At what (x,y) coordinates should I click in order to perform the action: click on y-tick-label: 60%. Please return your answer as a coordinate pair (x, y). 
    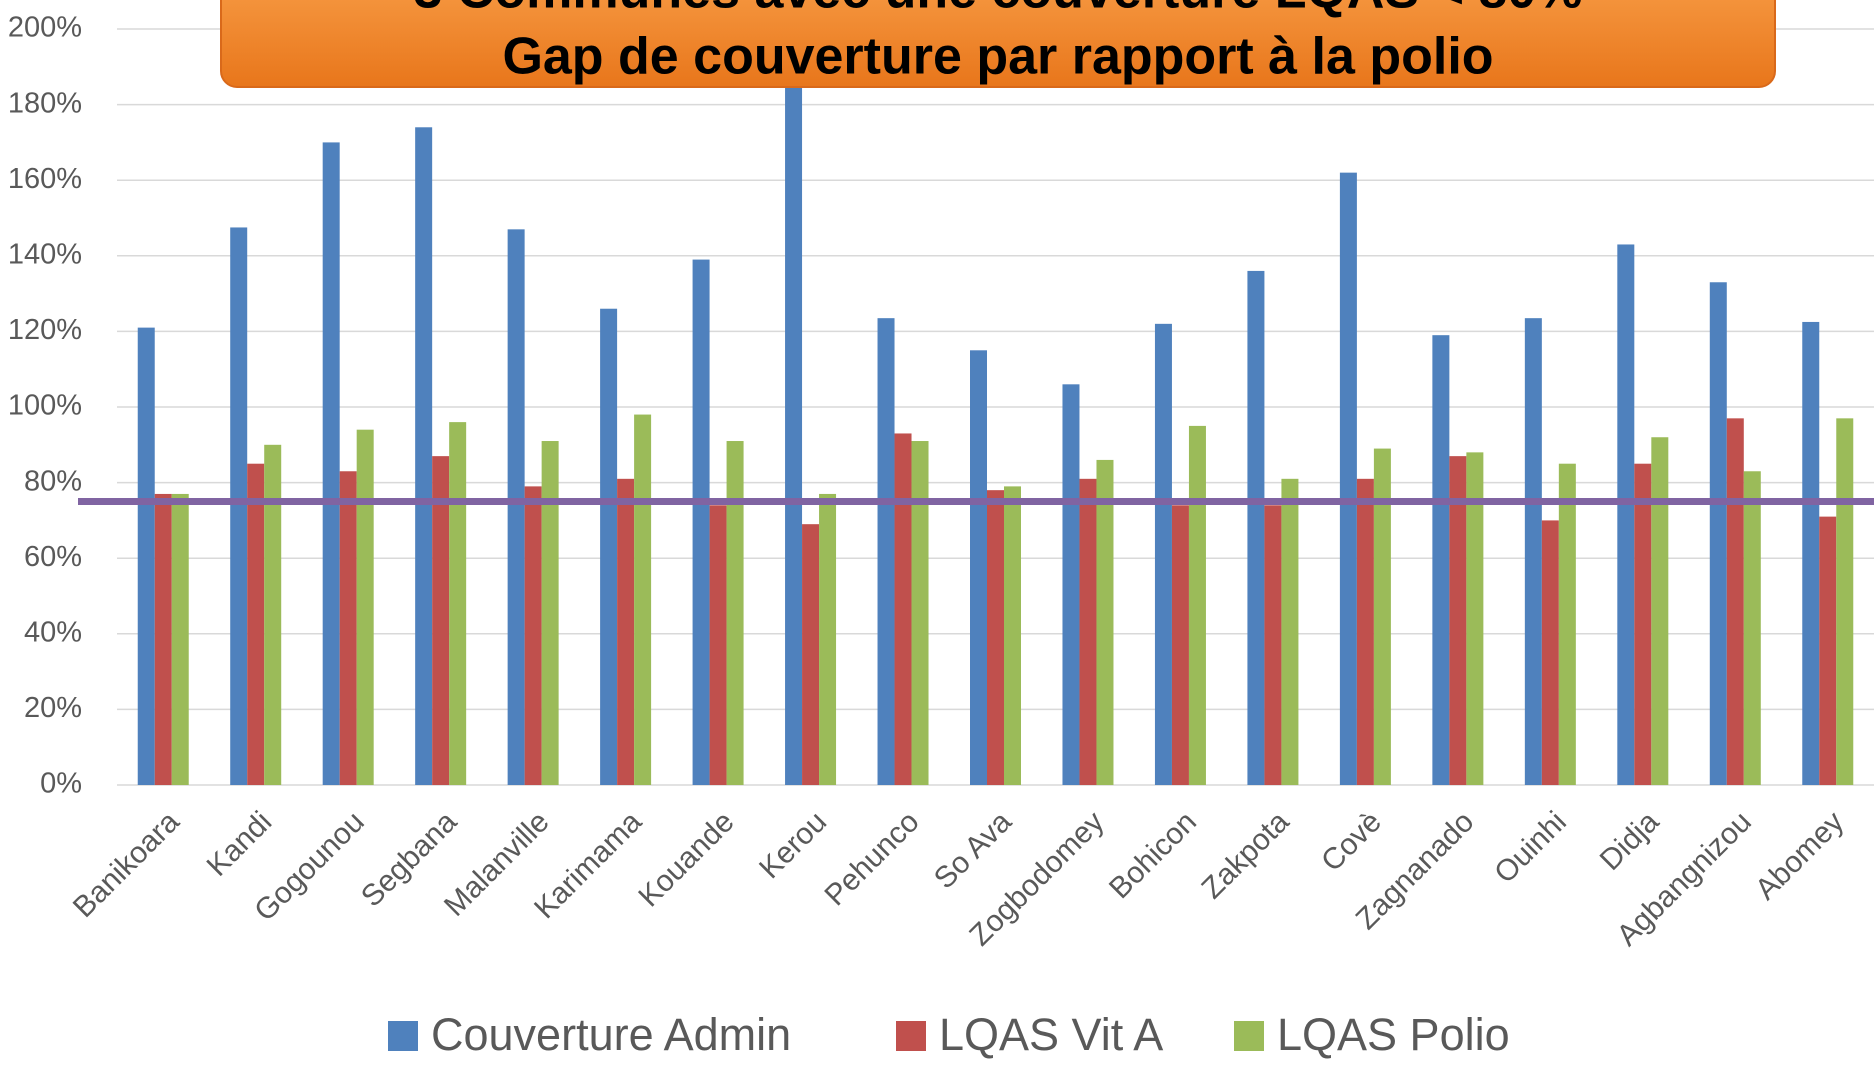
    Looking at the image, I should click on (53, 557).